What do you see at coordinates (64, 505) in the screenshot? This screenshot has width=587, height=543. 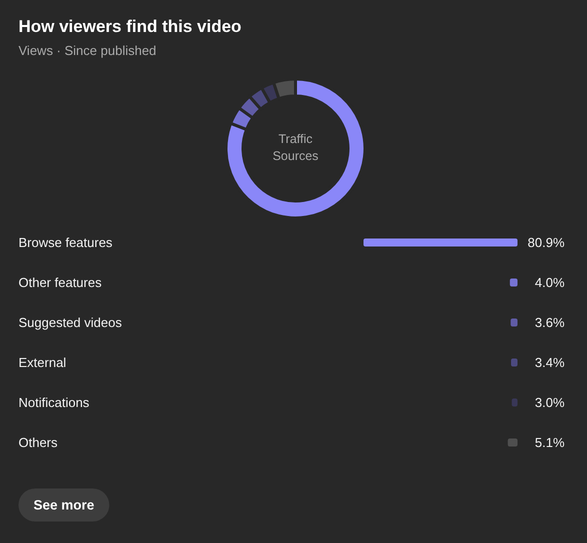 I see `text: See more` at bounding box center [64, 505].